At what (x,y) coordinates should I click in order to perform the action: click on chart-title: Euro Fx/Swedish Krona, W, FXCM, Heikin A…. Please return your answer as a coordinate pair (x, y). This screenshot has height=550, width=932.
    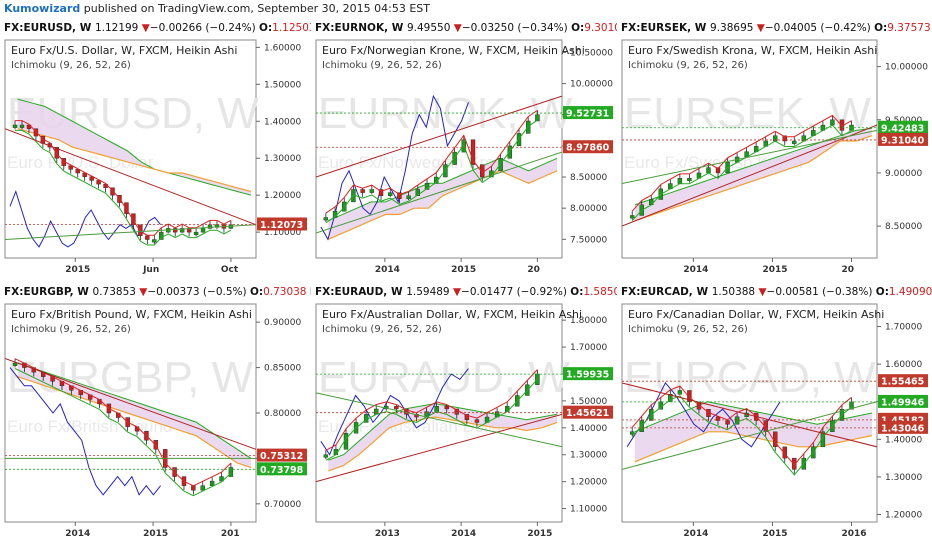
    Looking at the image, I should click on (752, 50).